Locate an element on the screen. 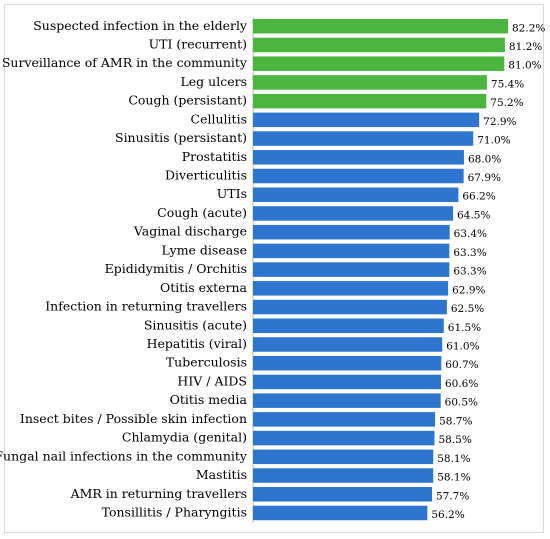 The width and height of the screenshot is (550, 539). value-label: 58.7% is located at coordinates (455, 421).